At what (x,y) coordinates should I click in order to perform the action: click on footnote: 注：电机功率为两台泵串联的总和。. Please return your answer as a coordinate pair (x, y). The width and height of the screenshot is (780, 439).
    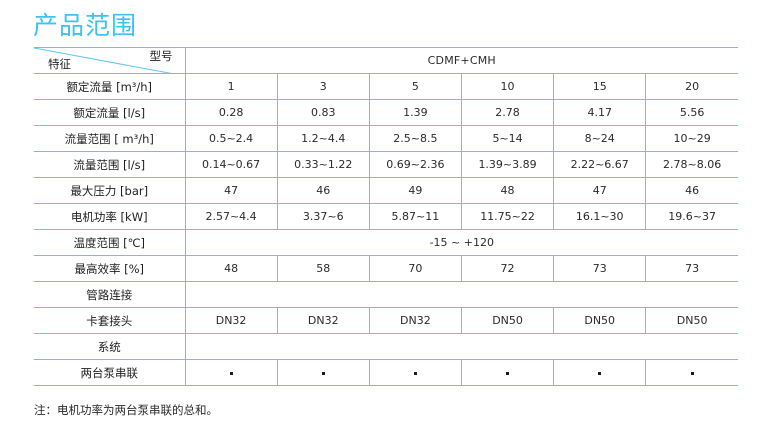
    Looking at the image, I should click on (126, 410).